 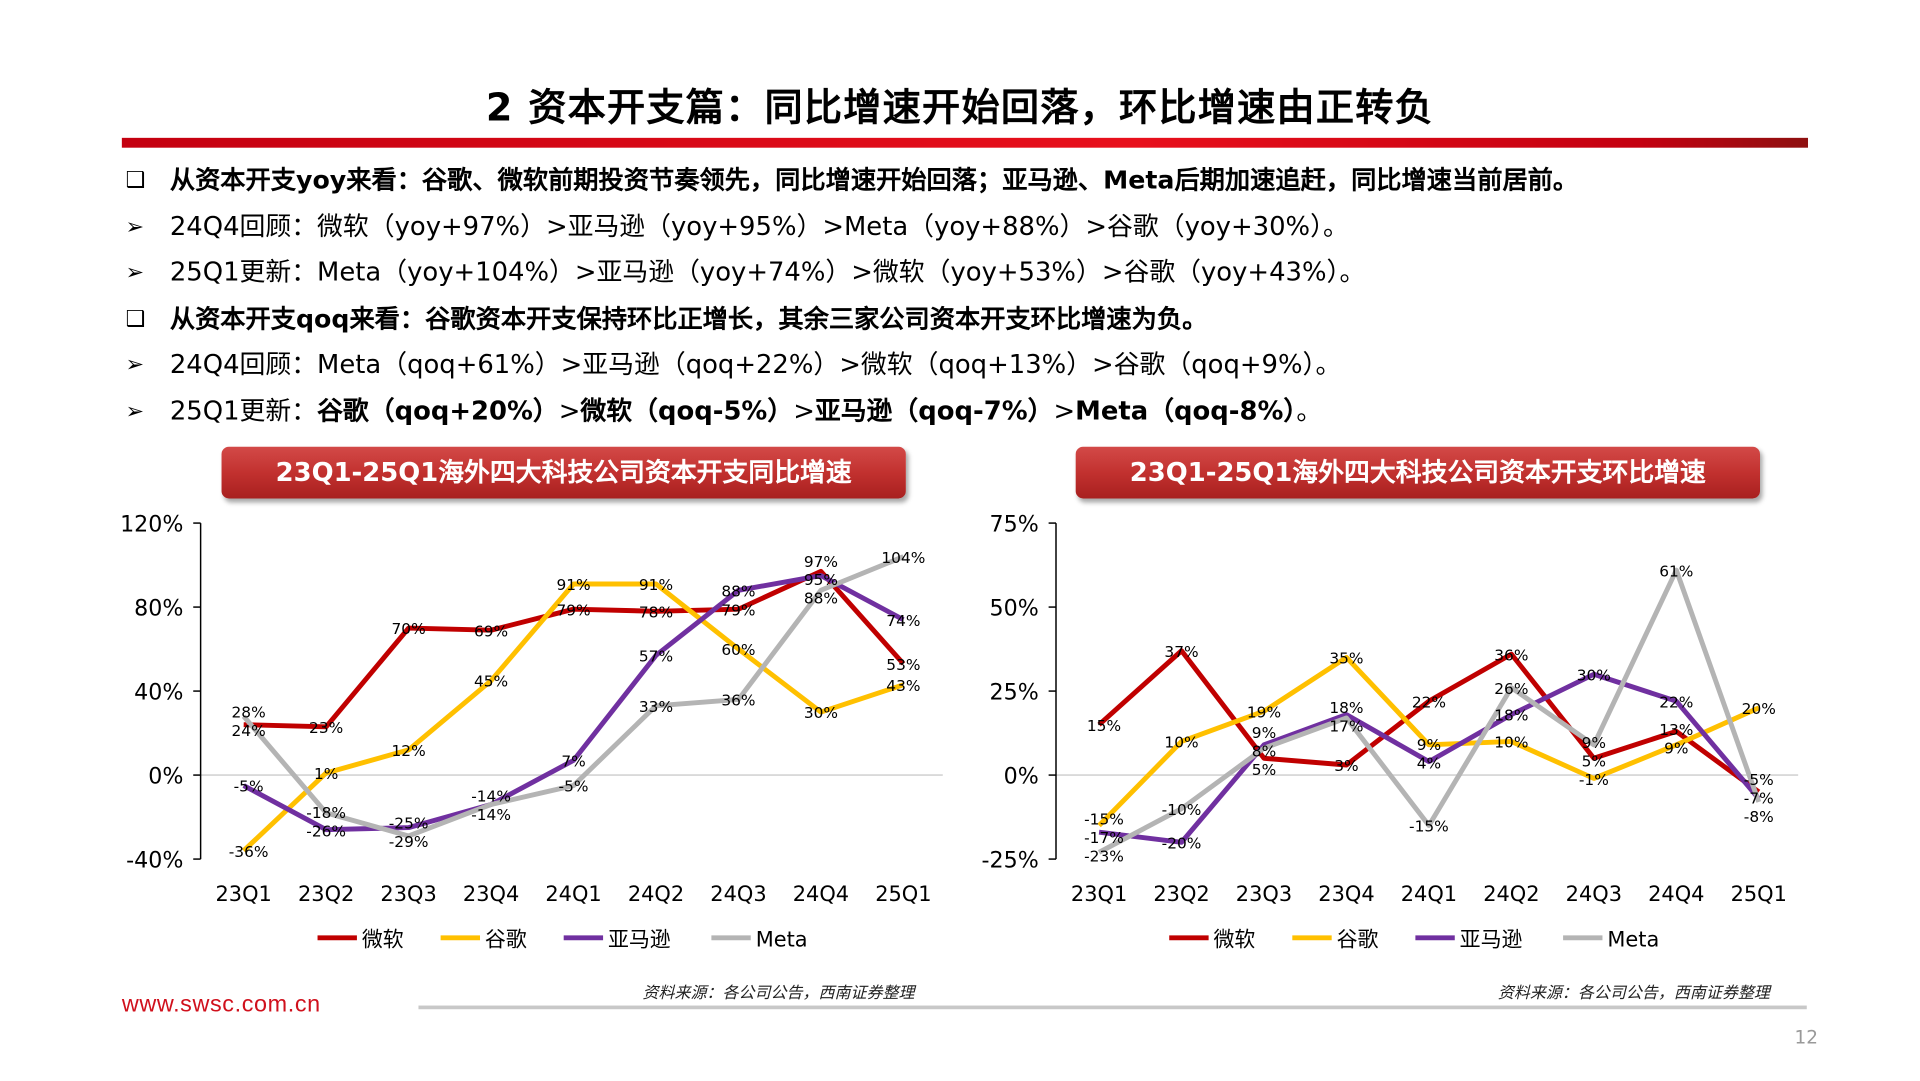 What do you see at coordinates (1104, 819) in the screenshot?
I see `data-label: -15%` at bounding box center [1104, 819].